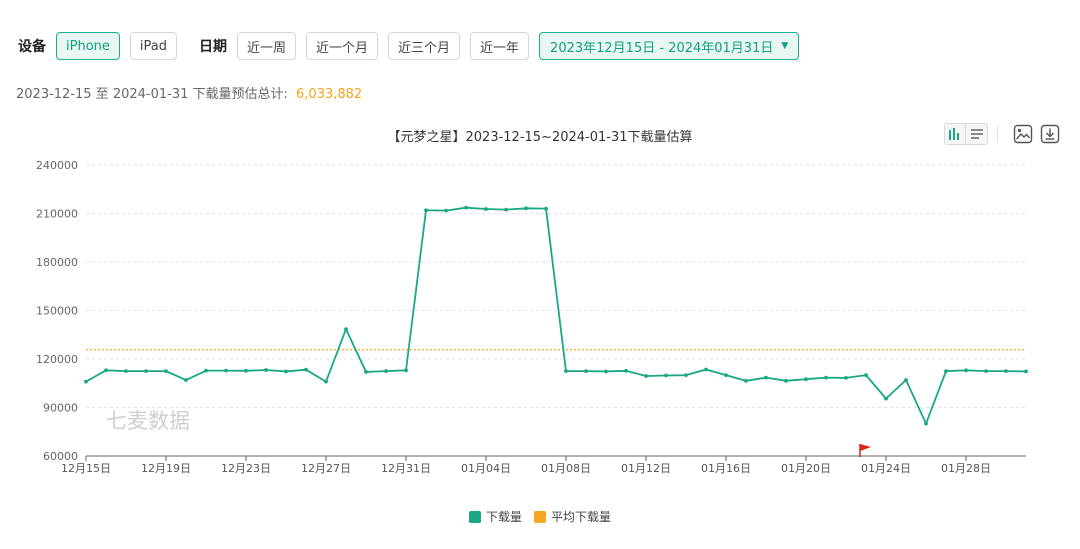 The width and height of the screenshot is (1080, 549). I want to click on summary-total: 6,033,882, so click(329, 94).